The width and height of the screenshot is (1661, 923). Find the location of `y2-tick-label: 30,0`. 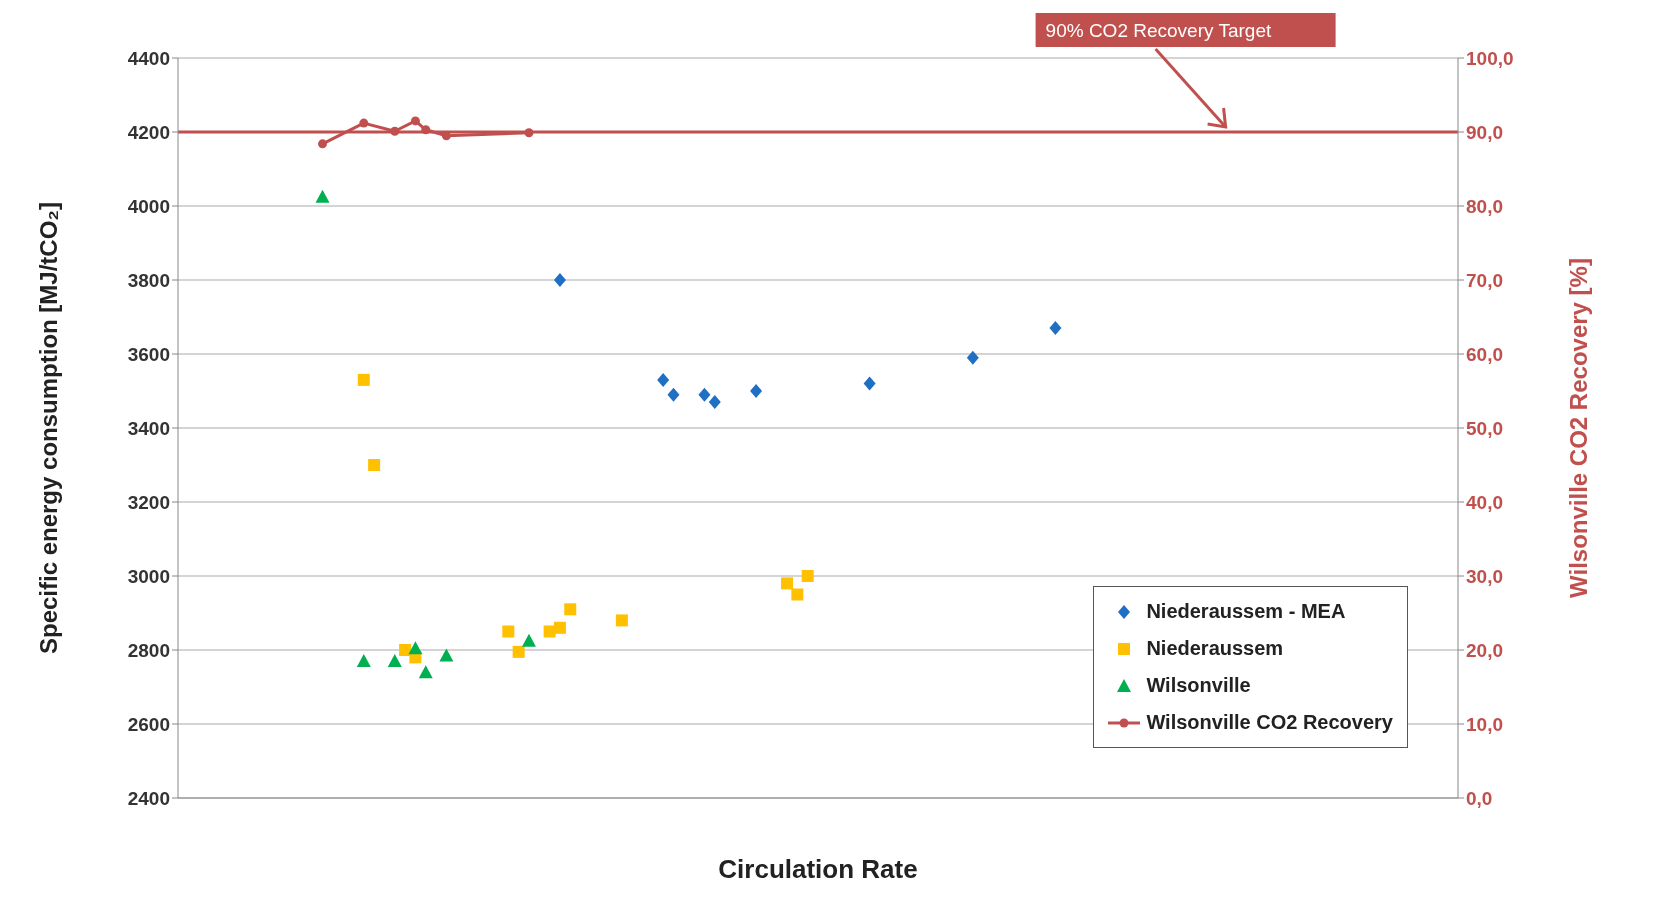

y2-tick-label: 30,0 is located at coordinates (1484, 576).